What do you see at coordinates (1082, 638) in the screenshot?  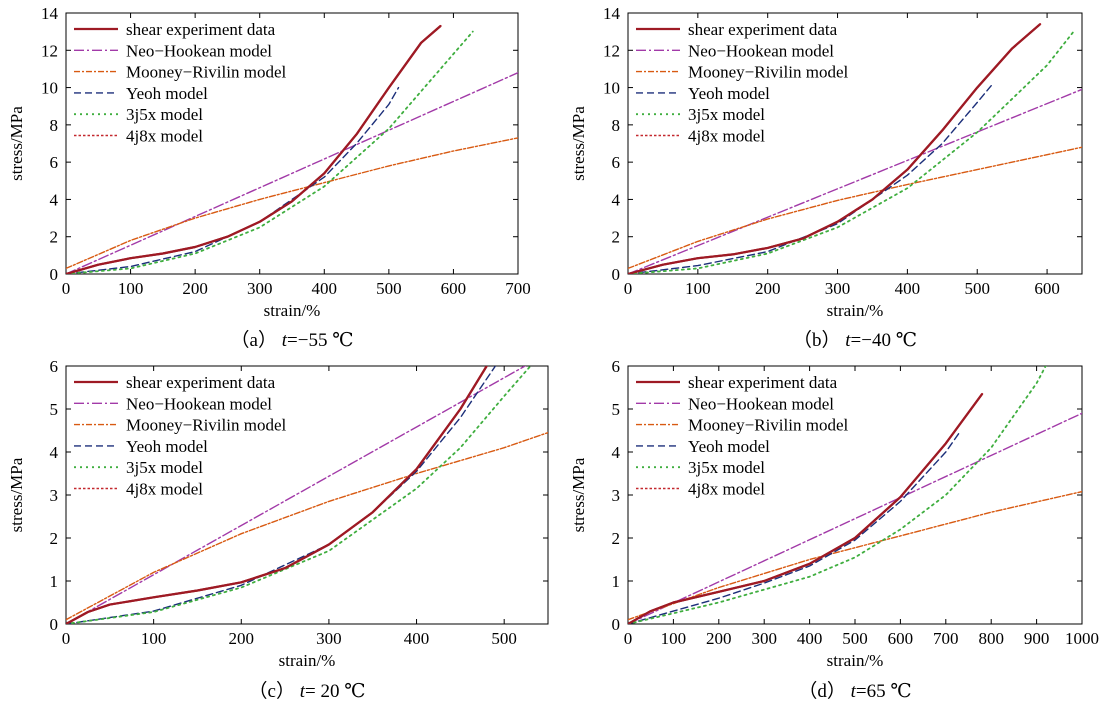 I see `x-tick-label: 1000` at bounding box center [1082, 638].